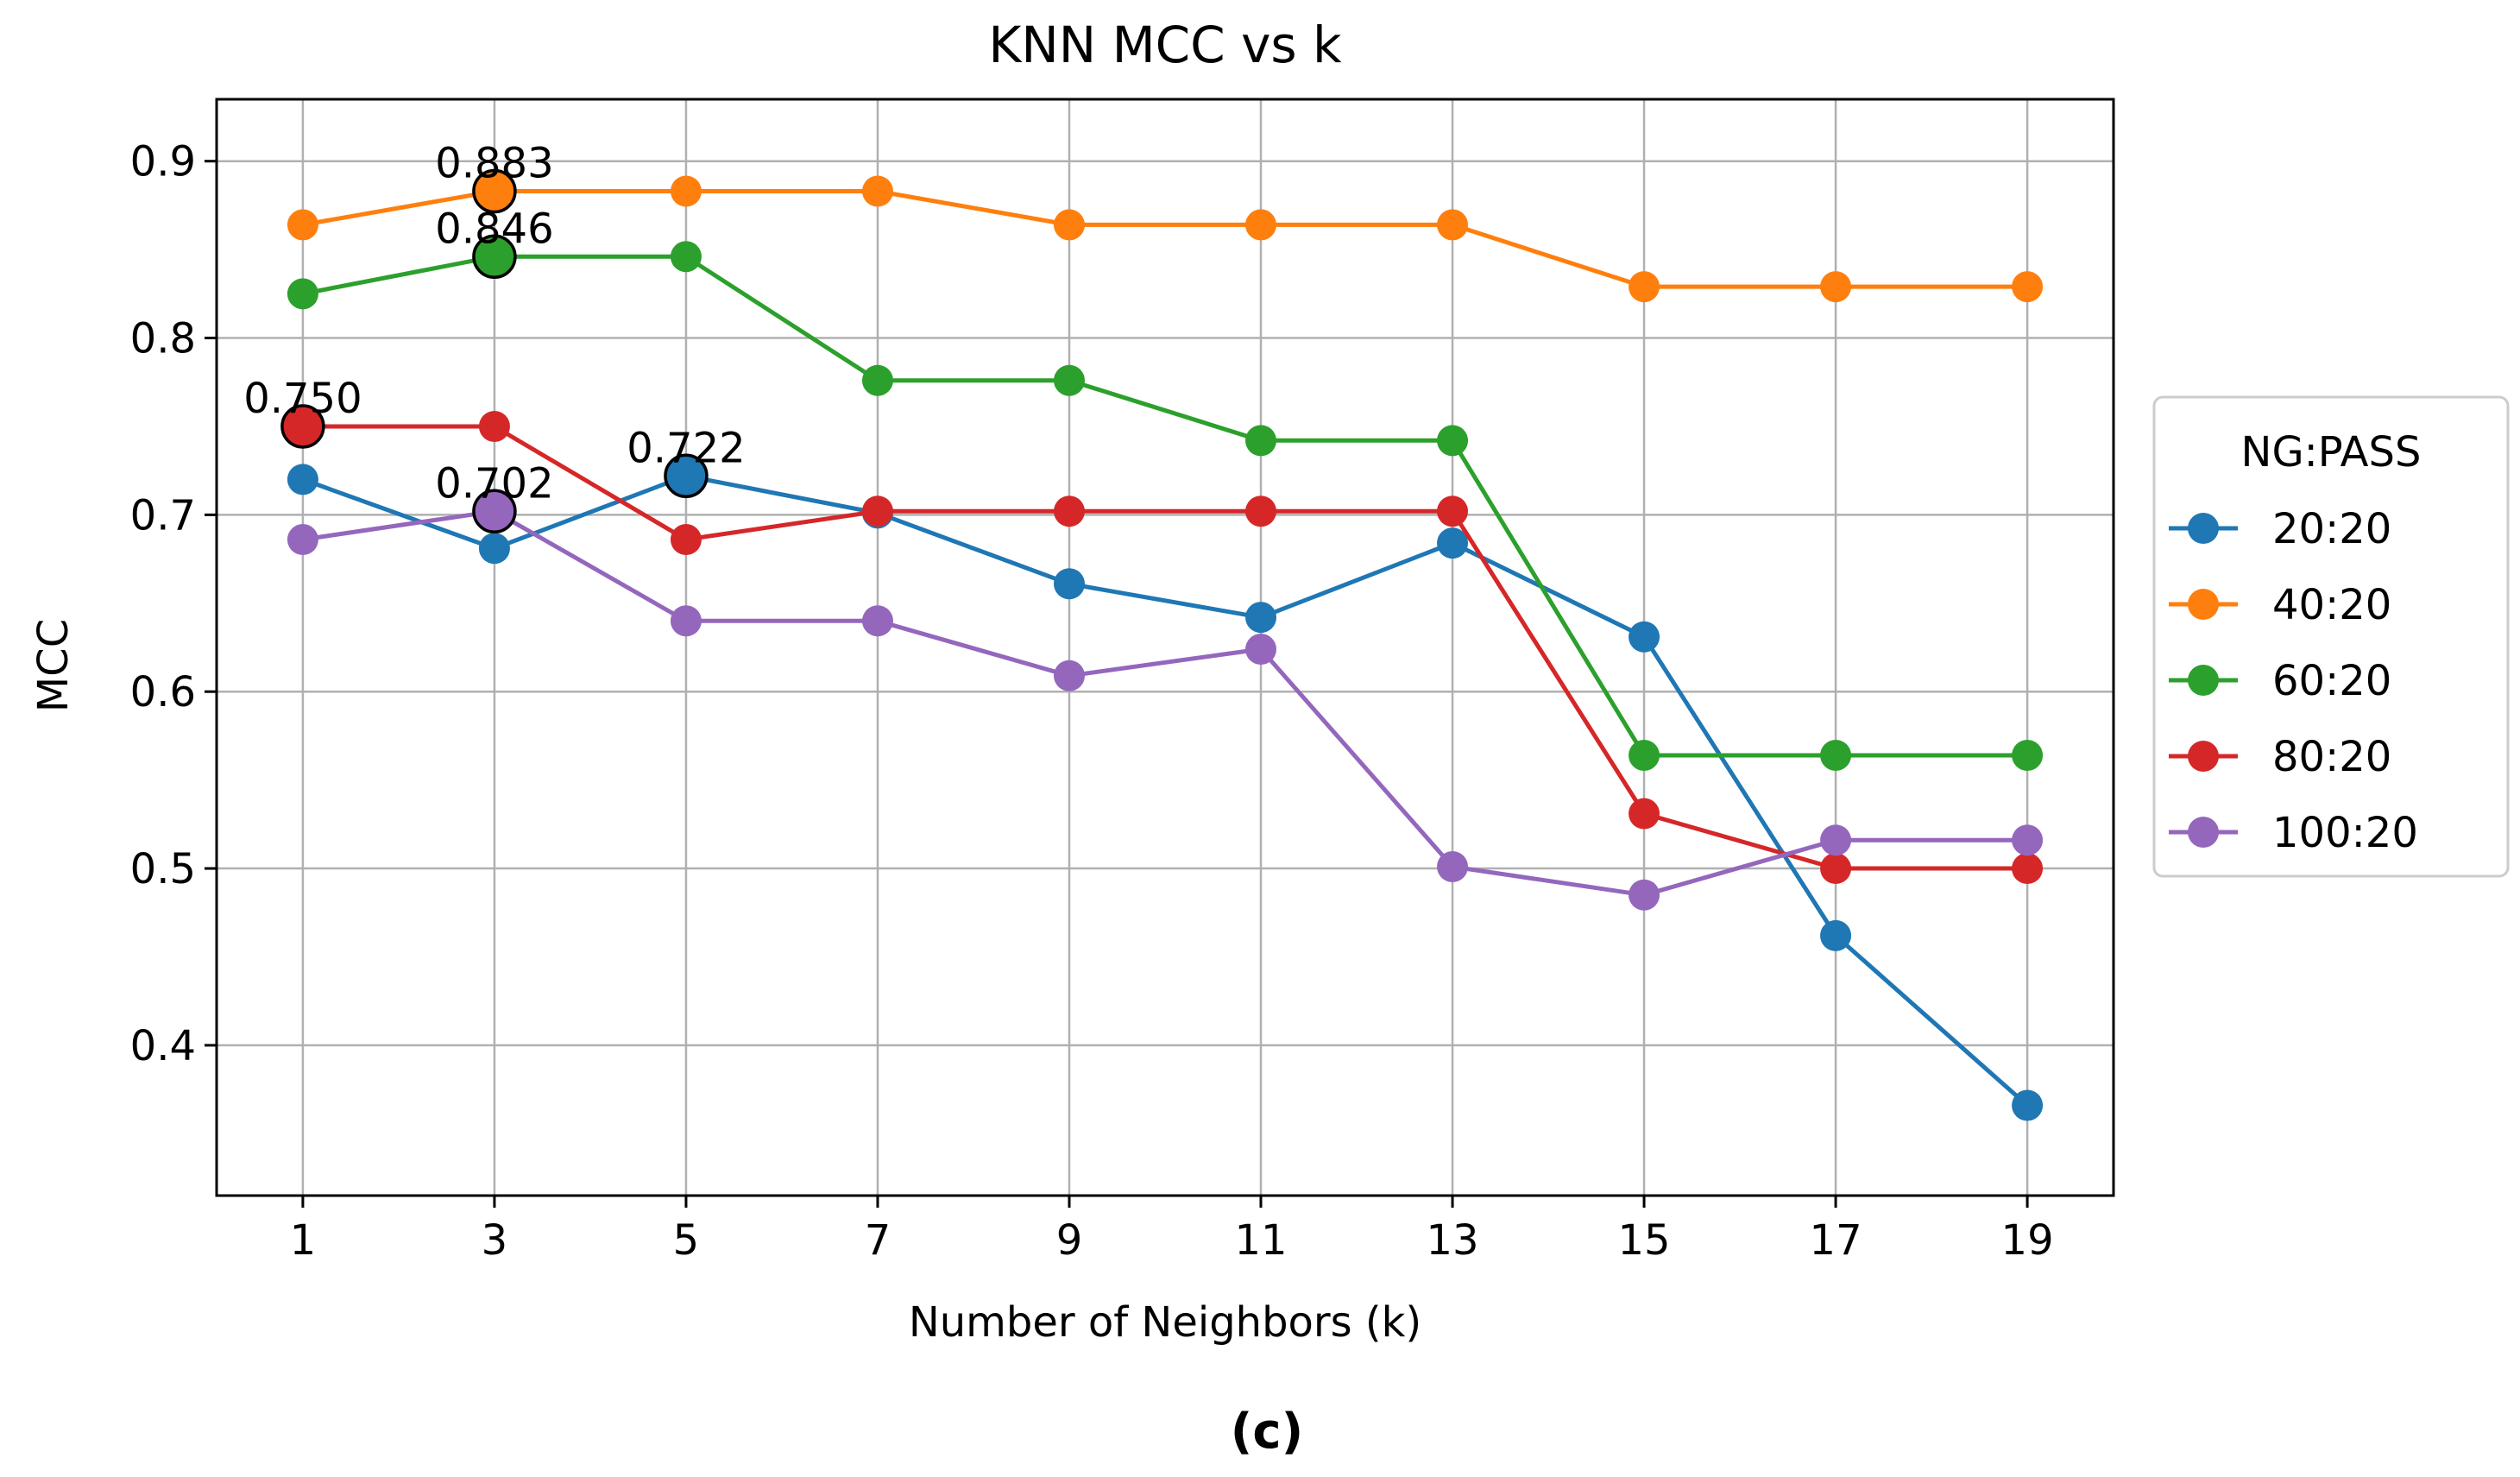  What do you see at coordinates (1261, 1241) in the screenshot?
I see `x-tick-label: 11` at bounding box center [1261, 1241].